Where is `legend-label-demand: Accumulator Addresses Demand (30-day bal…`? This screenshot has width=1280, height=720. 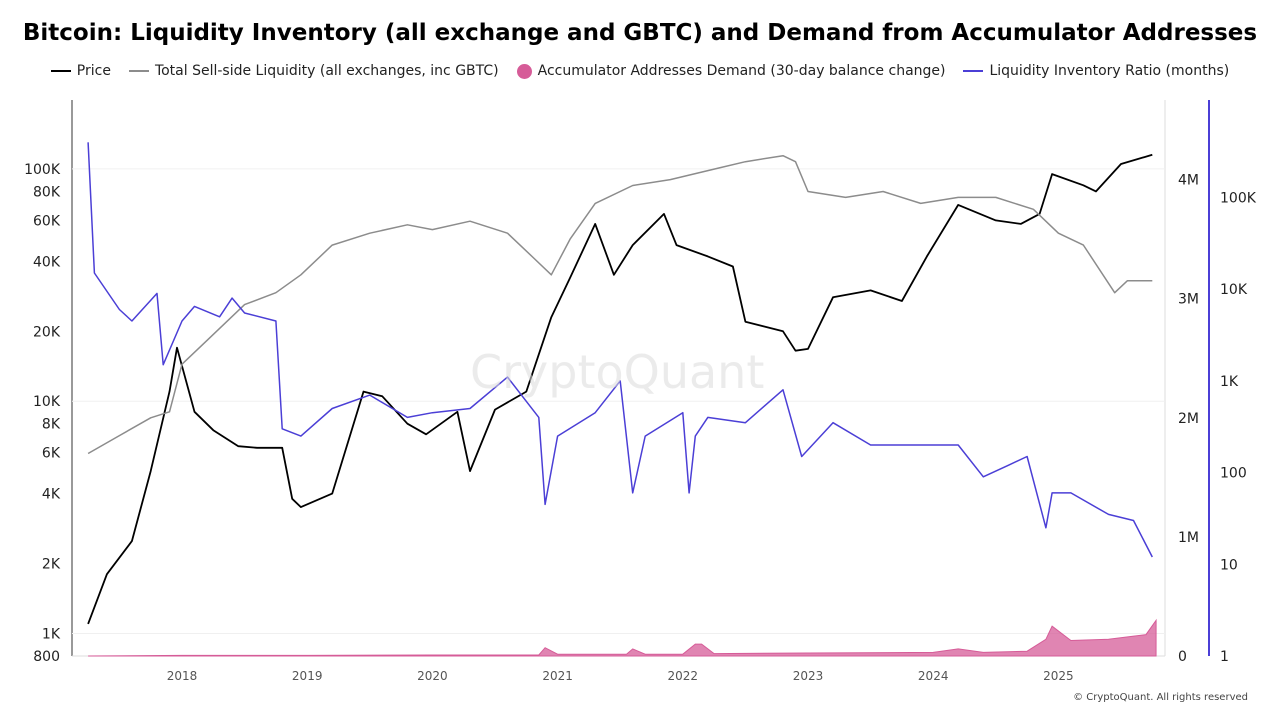
legend-label-demand: Accumulator Addresses Demand (30-day bal… is located at coordinates (741, 71).